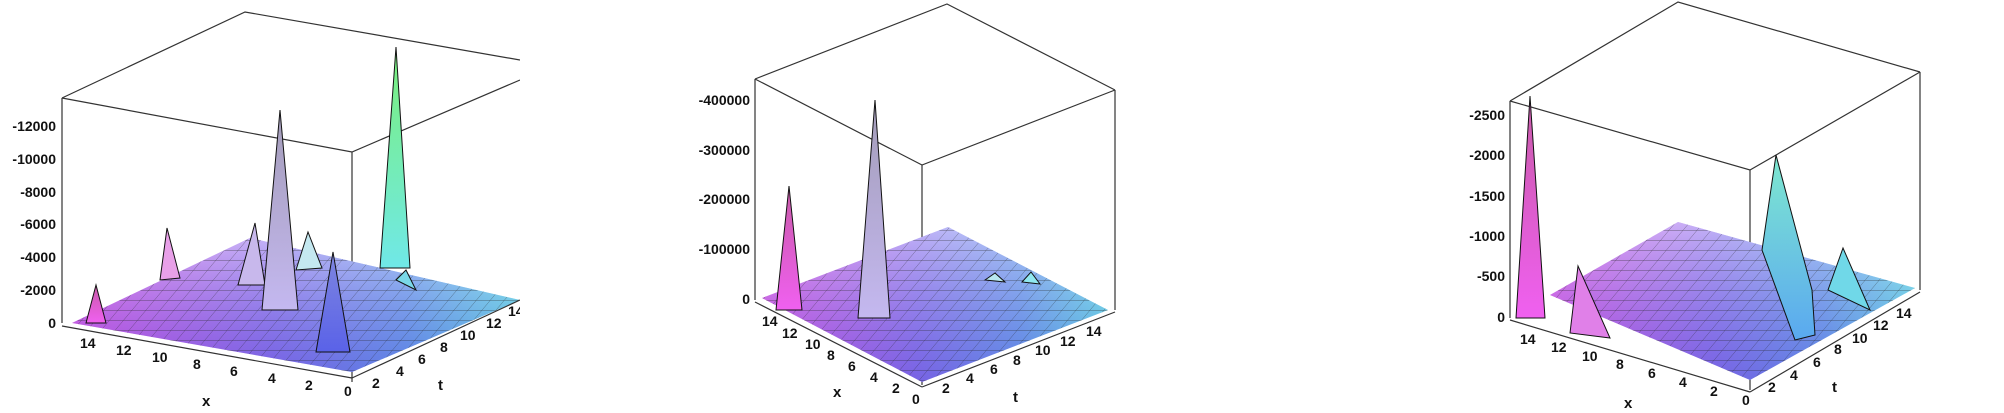 Image resolution: width=2004 pixels, height=413 pixels. What do you see at coordinates (725, 150) in the screenshot?
I see `z-tick: -300000` at bounding box center [725, 150].